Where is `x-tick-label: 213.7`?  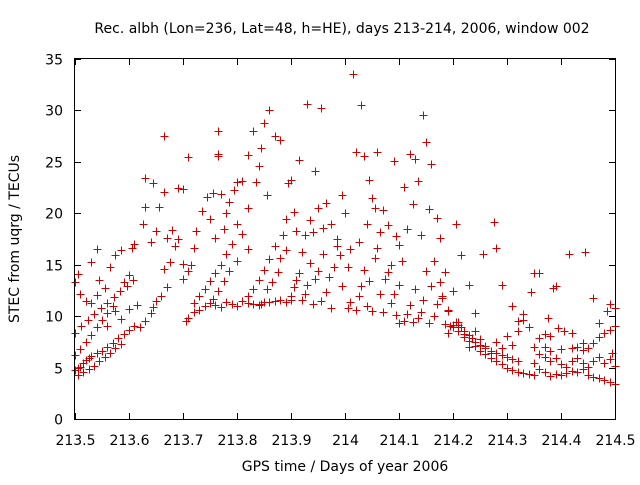 x-tick-label: 213.7 is located at coordinates (183, 441).